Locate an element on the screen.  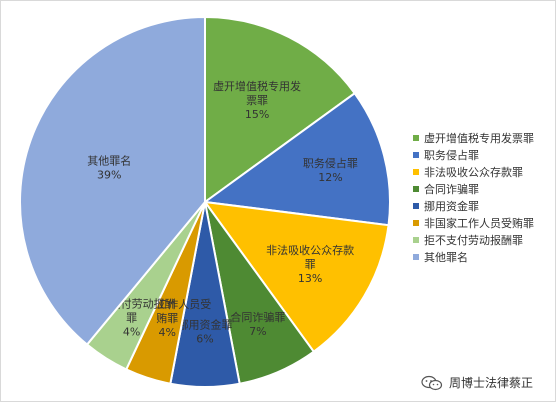
legend-item: 非法吸收公众存款罪 is located at coordinates (473, 171).